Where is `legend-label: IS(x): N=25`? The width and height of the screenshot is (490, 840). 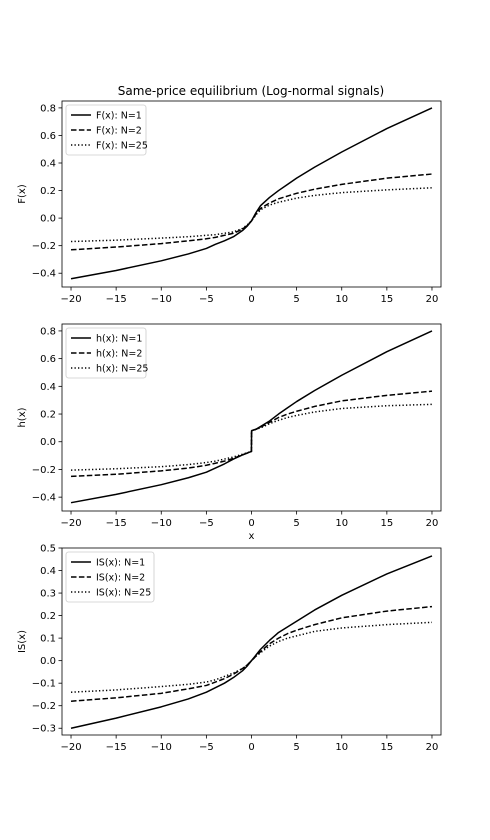 legend-label: IS(x): N=25 is located at coordinates (123, 593).